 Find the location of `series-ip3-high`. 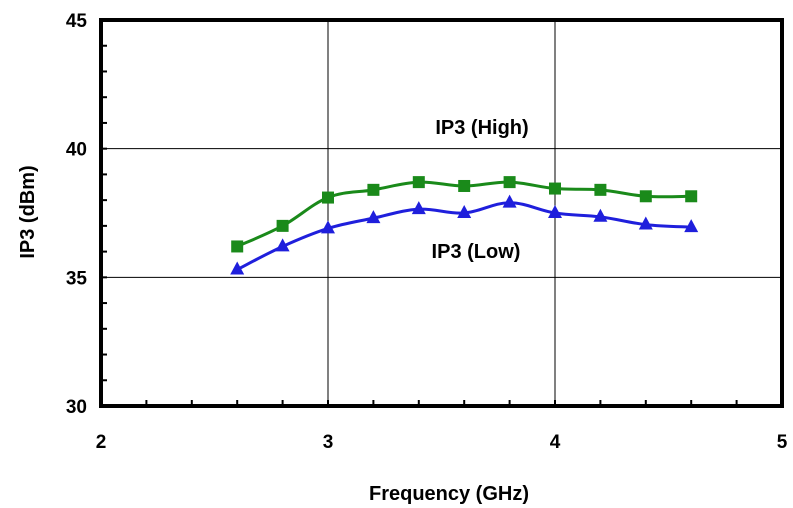

series-ip3-high is located at coordinates (464, 214).